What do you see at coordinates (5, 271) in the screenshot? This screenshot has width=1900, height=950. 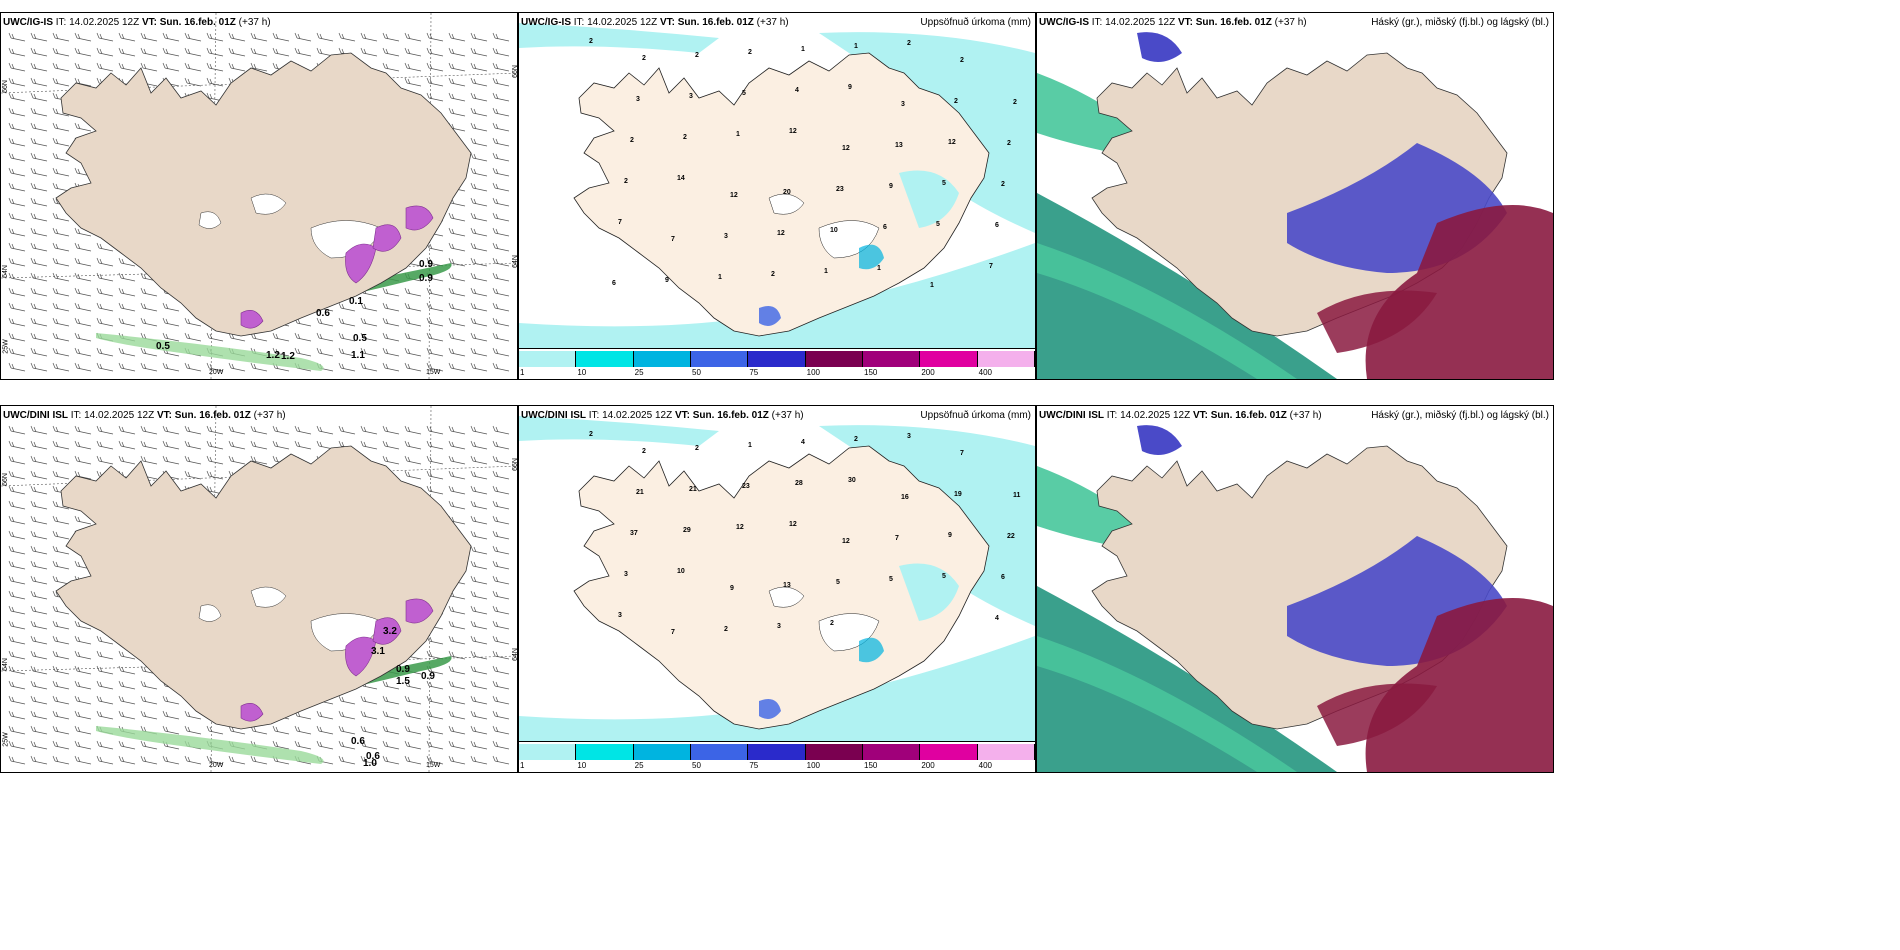 I see `lat-label: 64N` at bounding box center [5, 271].